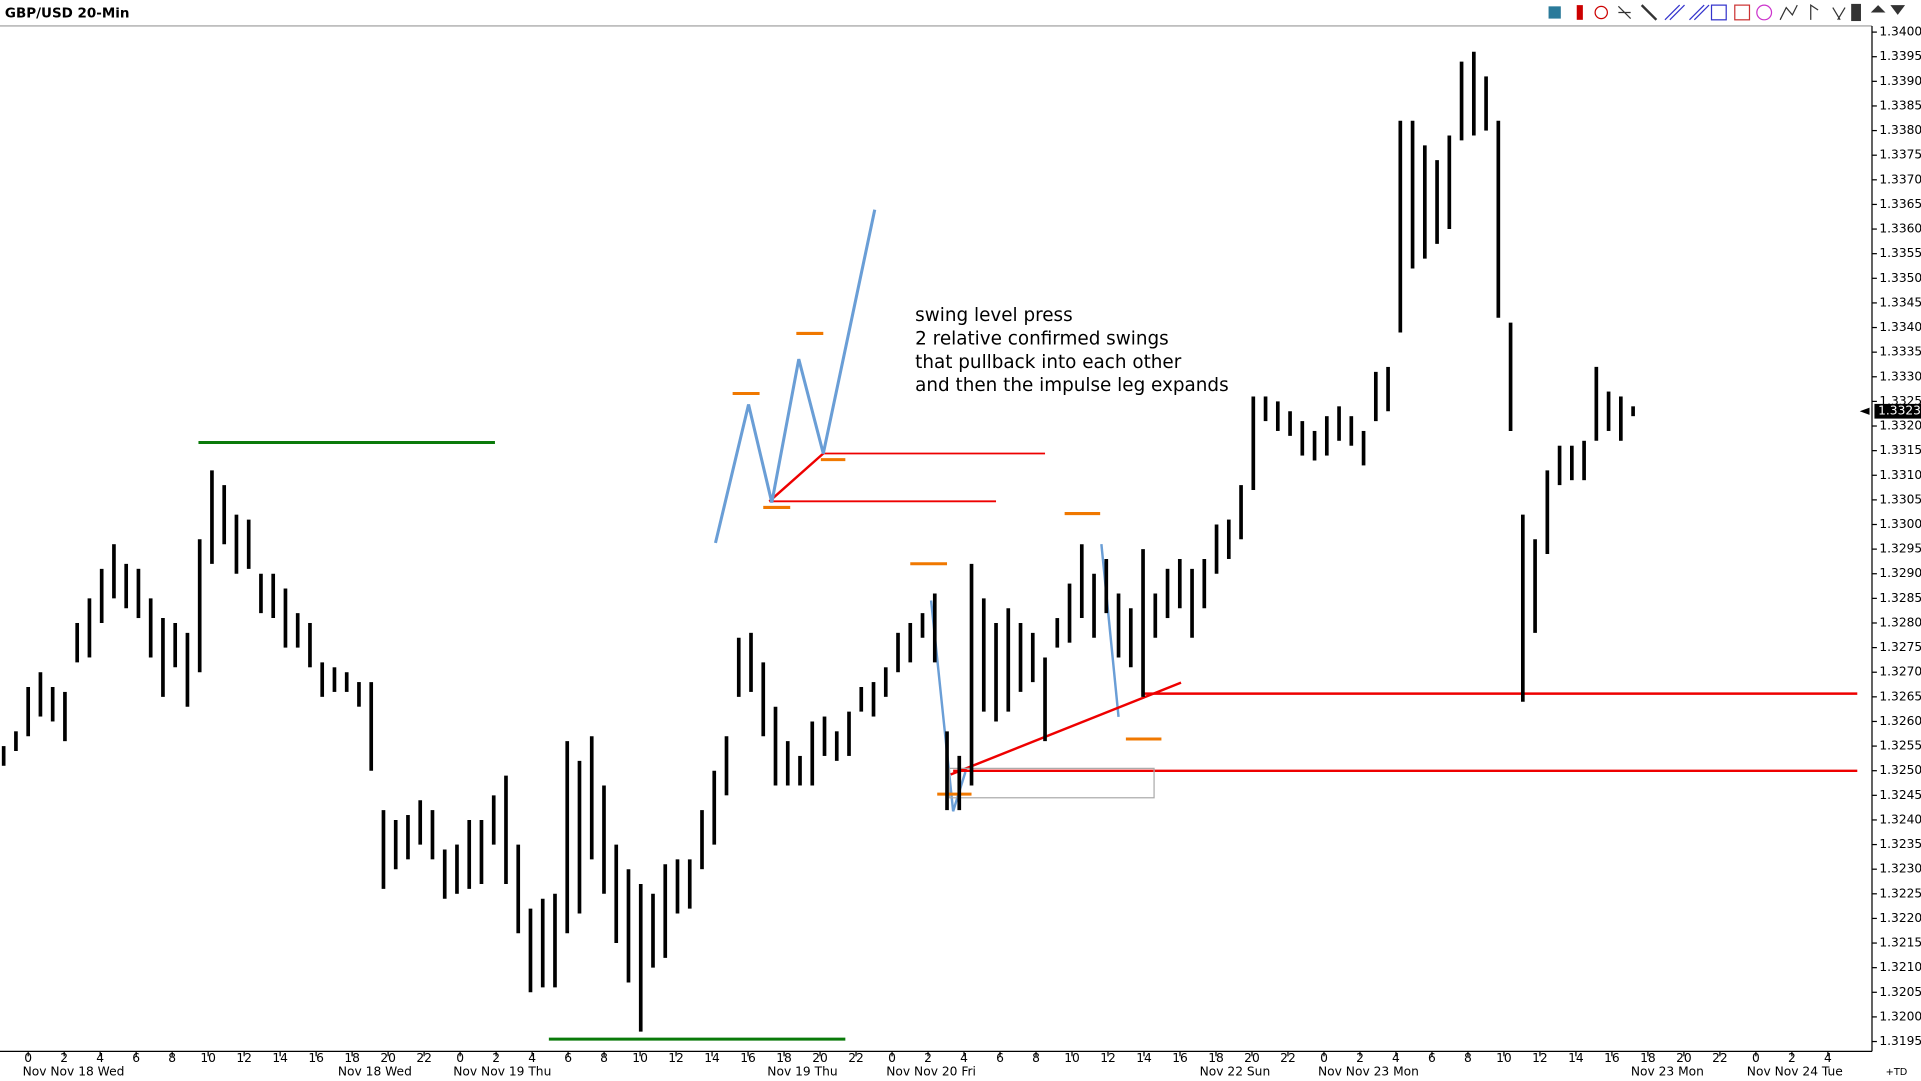  What do you see at coordinates (1900, 130) in the screenshot?
I see `y-tick-label: 1.3380` at bounding box center [1900, 130].